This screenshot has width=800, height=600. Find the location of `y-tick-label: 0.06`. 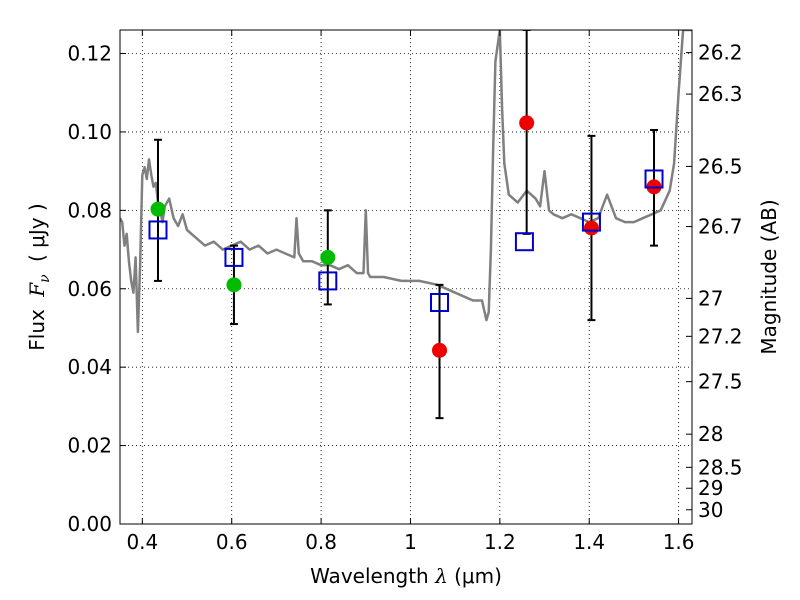

y-tick-label: 0.06 is located at coordinates (89, 289).